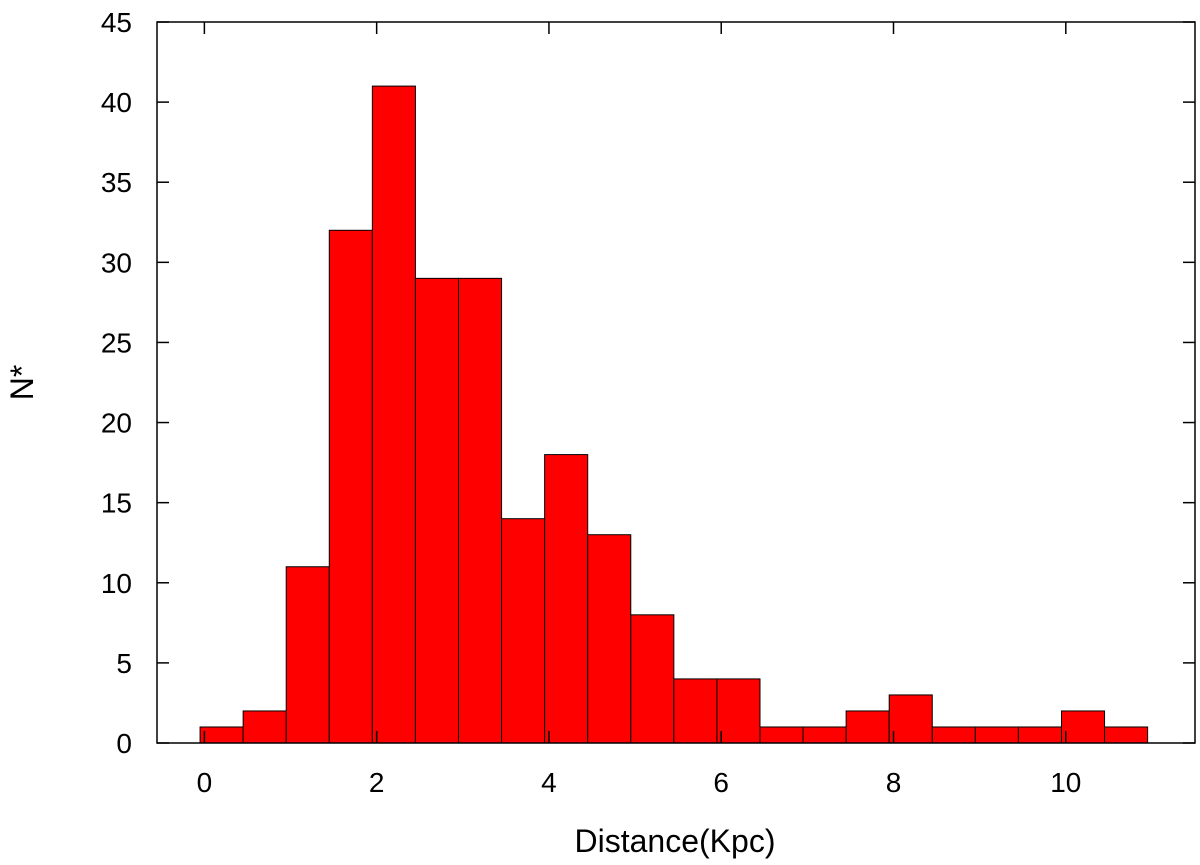 The height and width of the screenshot is (865, 1200). I want to click on x-tick-label: 6, so click(721, 782).